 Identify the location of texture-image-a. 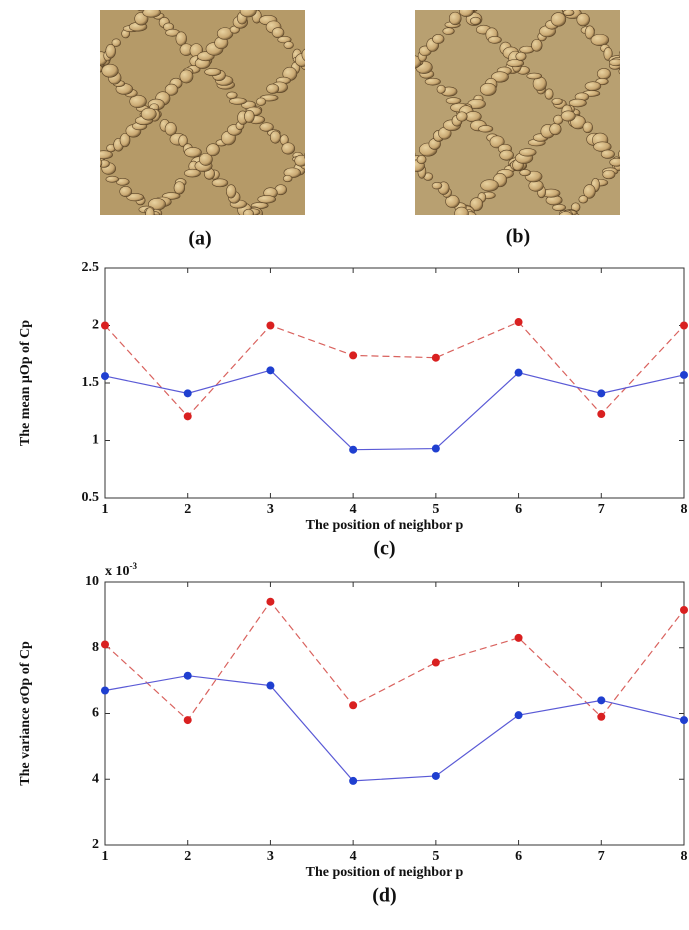
(202, 112).